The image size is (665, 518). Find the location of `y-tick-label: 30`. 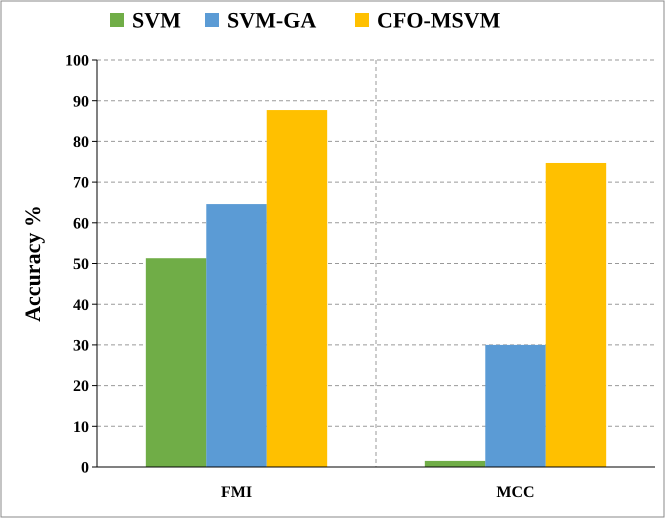

y-tick-label: 30 is located at coordinates (81, 346).